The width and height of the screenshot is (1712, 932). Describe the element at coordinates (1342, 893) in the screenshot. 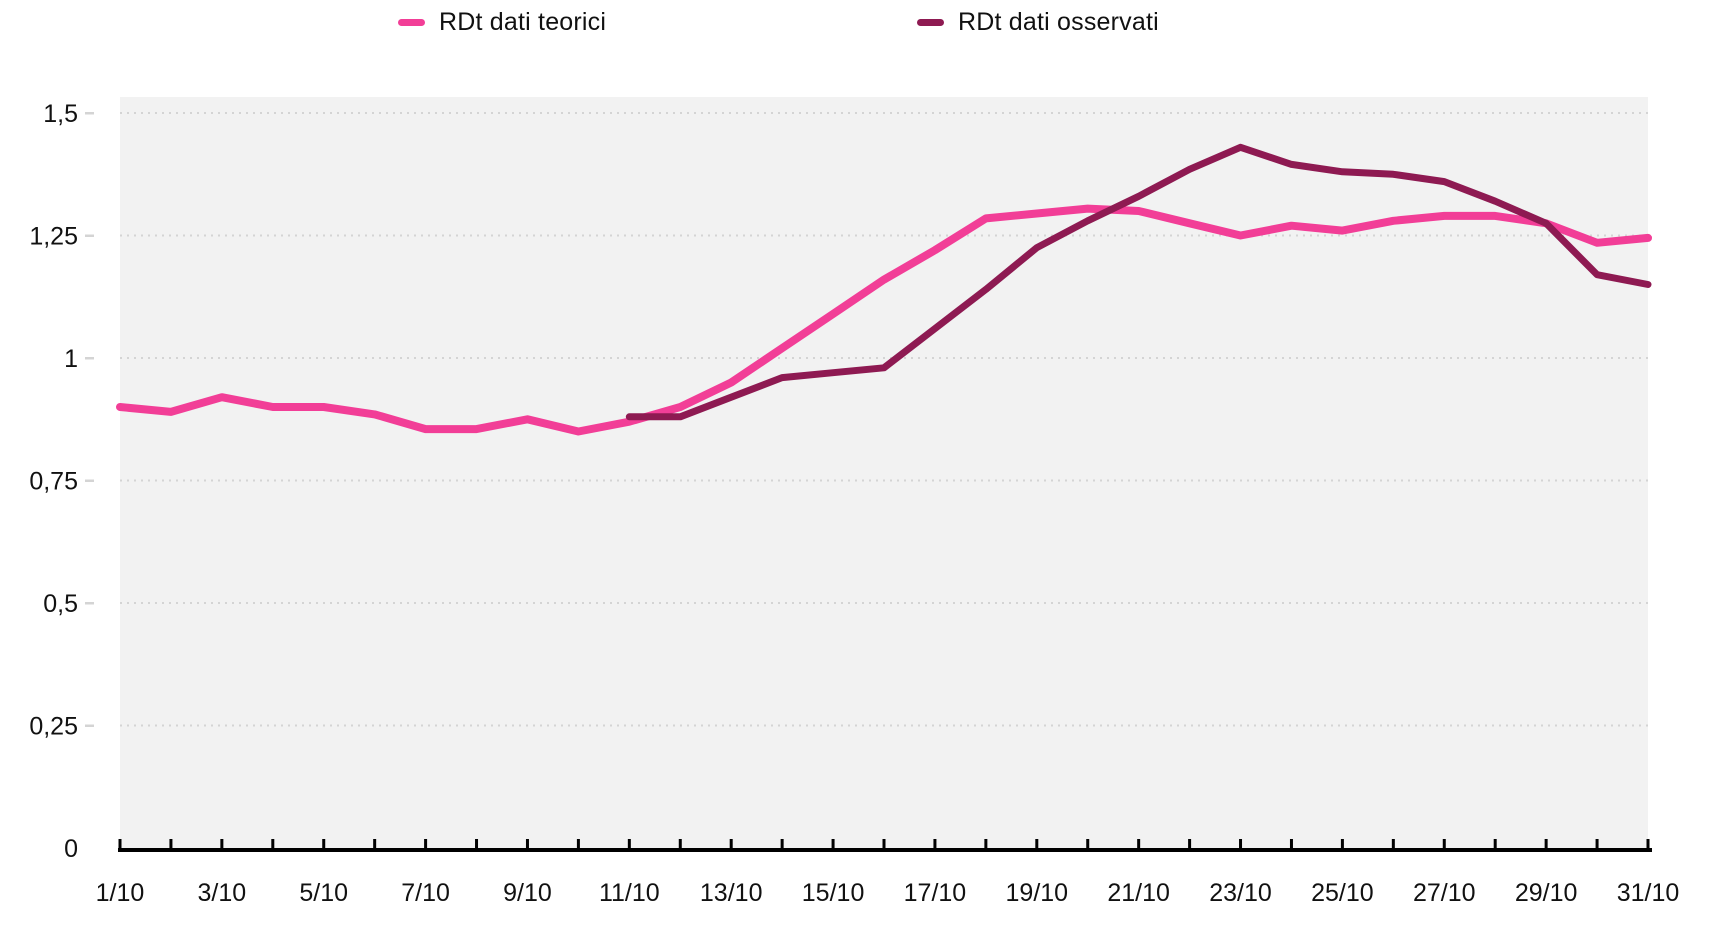

I see `x-tick-label: 25/10` at that location.